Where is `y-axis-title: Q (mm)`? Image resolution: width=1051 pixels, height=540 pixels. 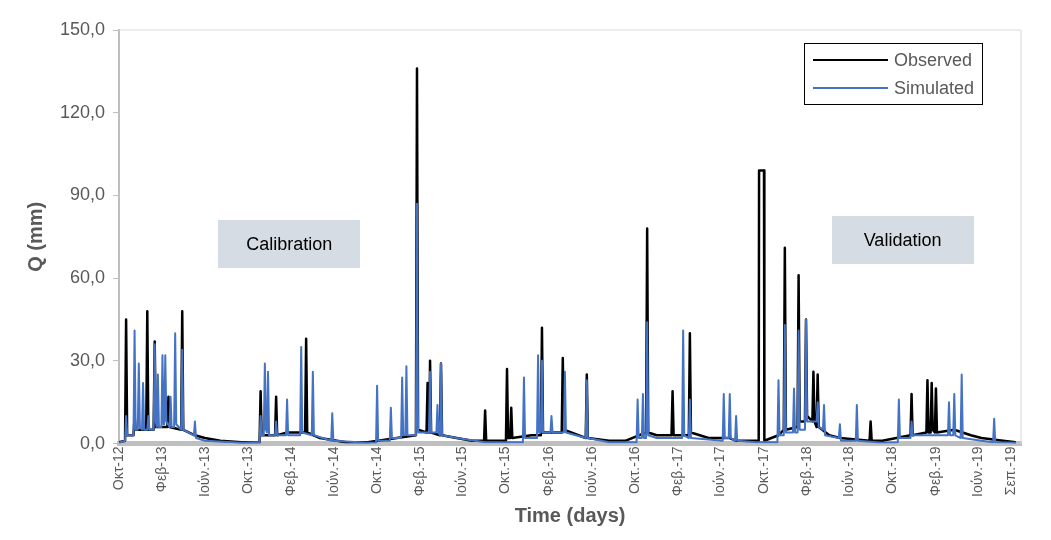 y-axis-title: Q (mm) is located at coordinates (34, 236).